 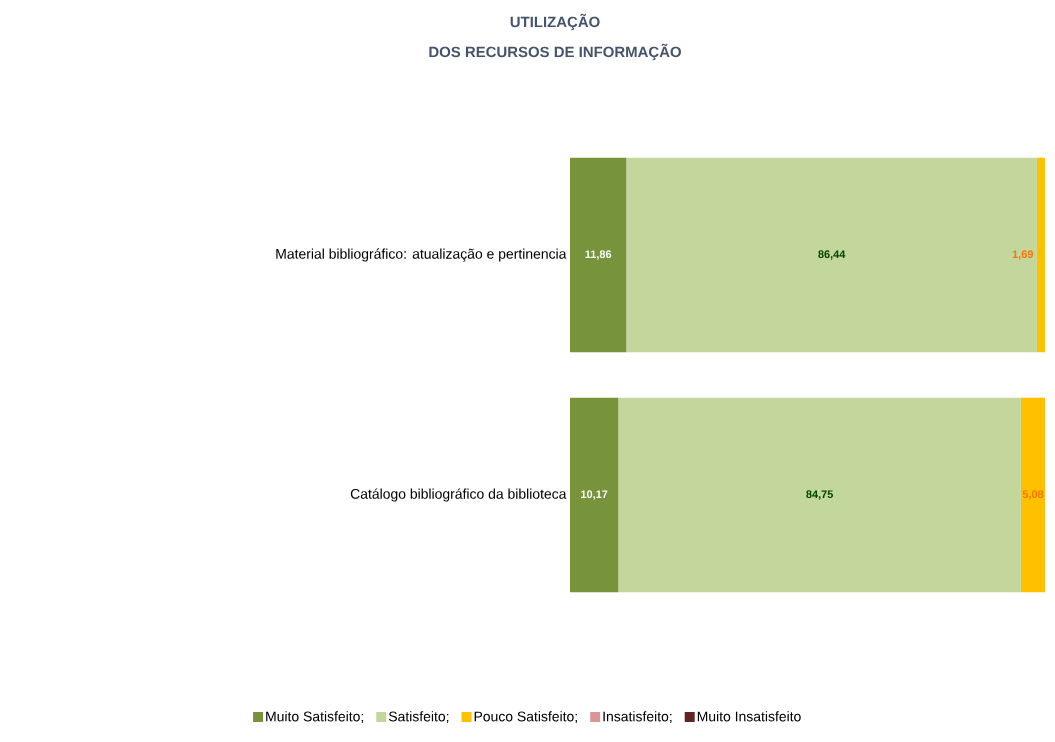 I want to click on data-label: 1,69, so click(x=1023, y=255).